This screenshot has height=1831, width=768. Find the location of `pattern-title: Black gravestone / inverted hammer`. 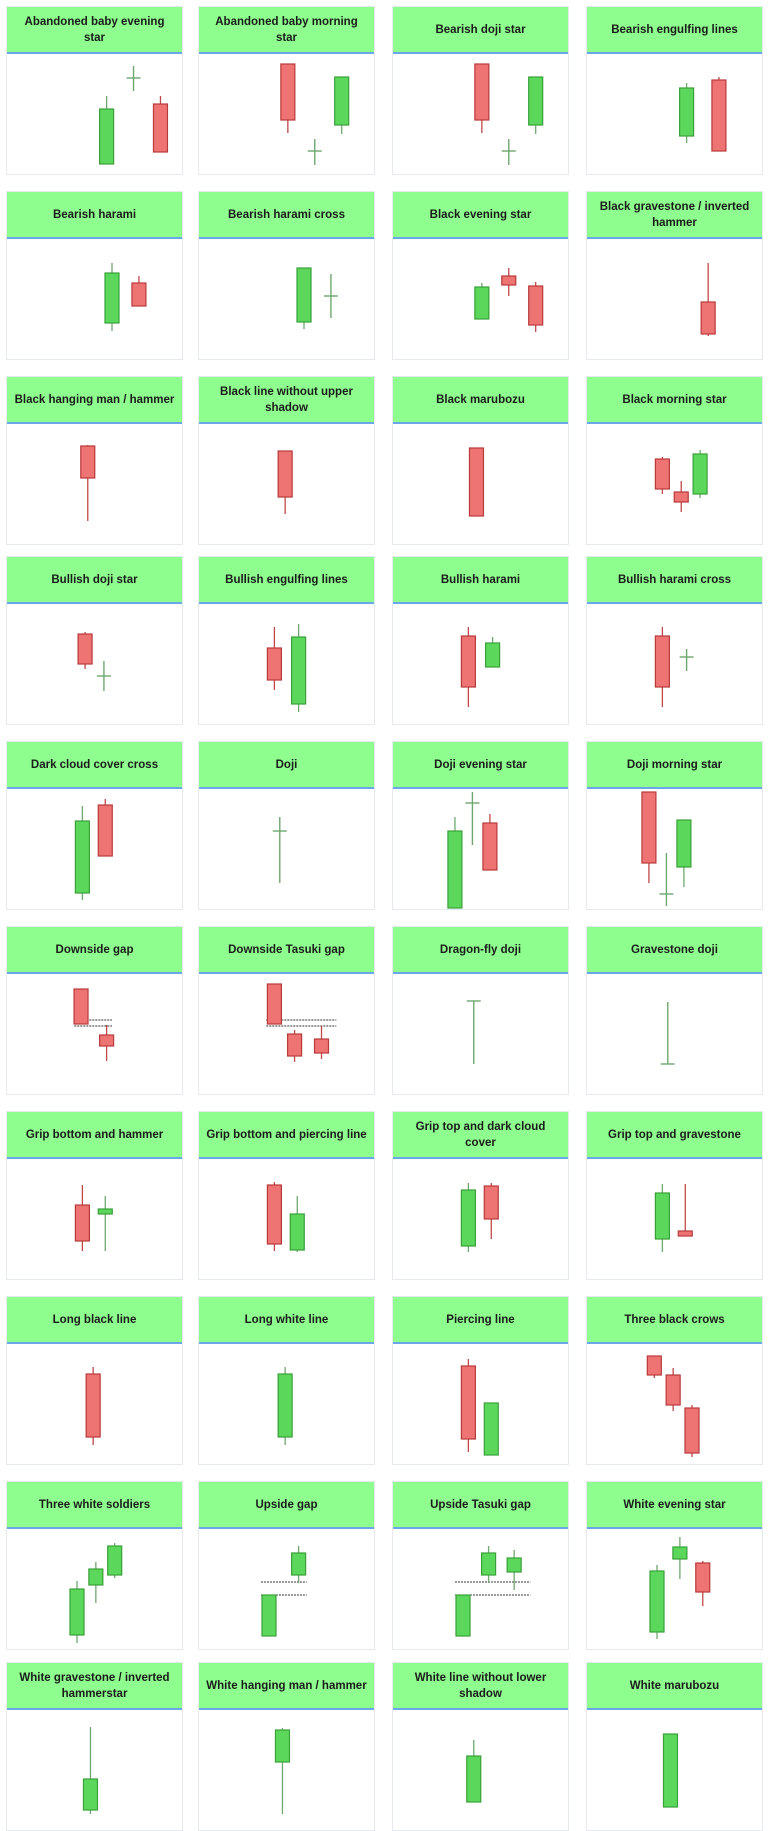

pattern-title: Black gravestone / inverted hammer is located at coordinates (674, 214).